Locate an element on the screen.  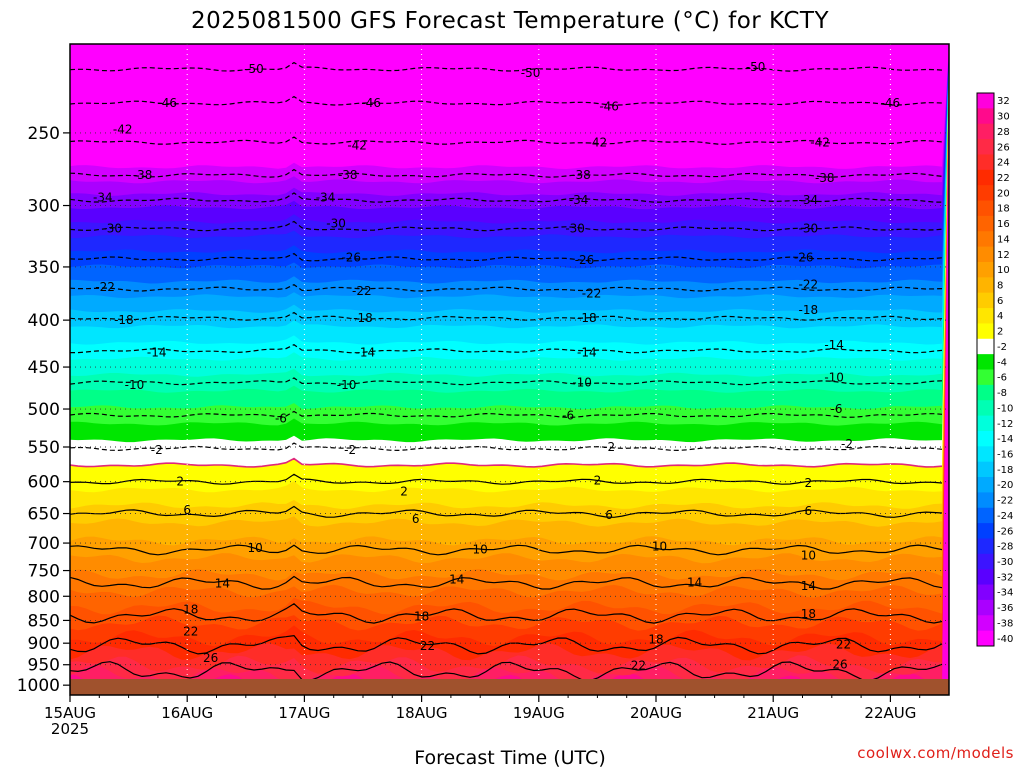
colorbar-label: -14 is located at coordinates (1005, 439).